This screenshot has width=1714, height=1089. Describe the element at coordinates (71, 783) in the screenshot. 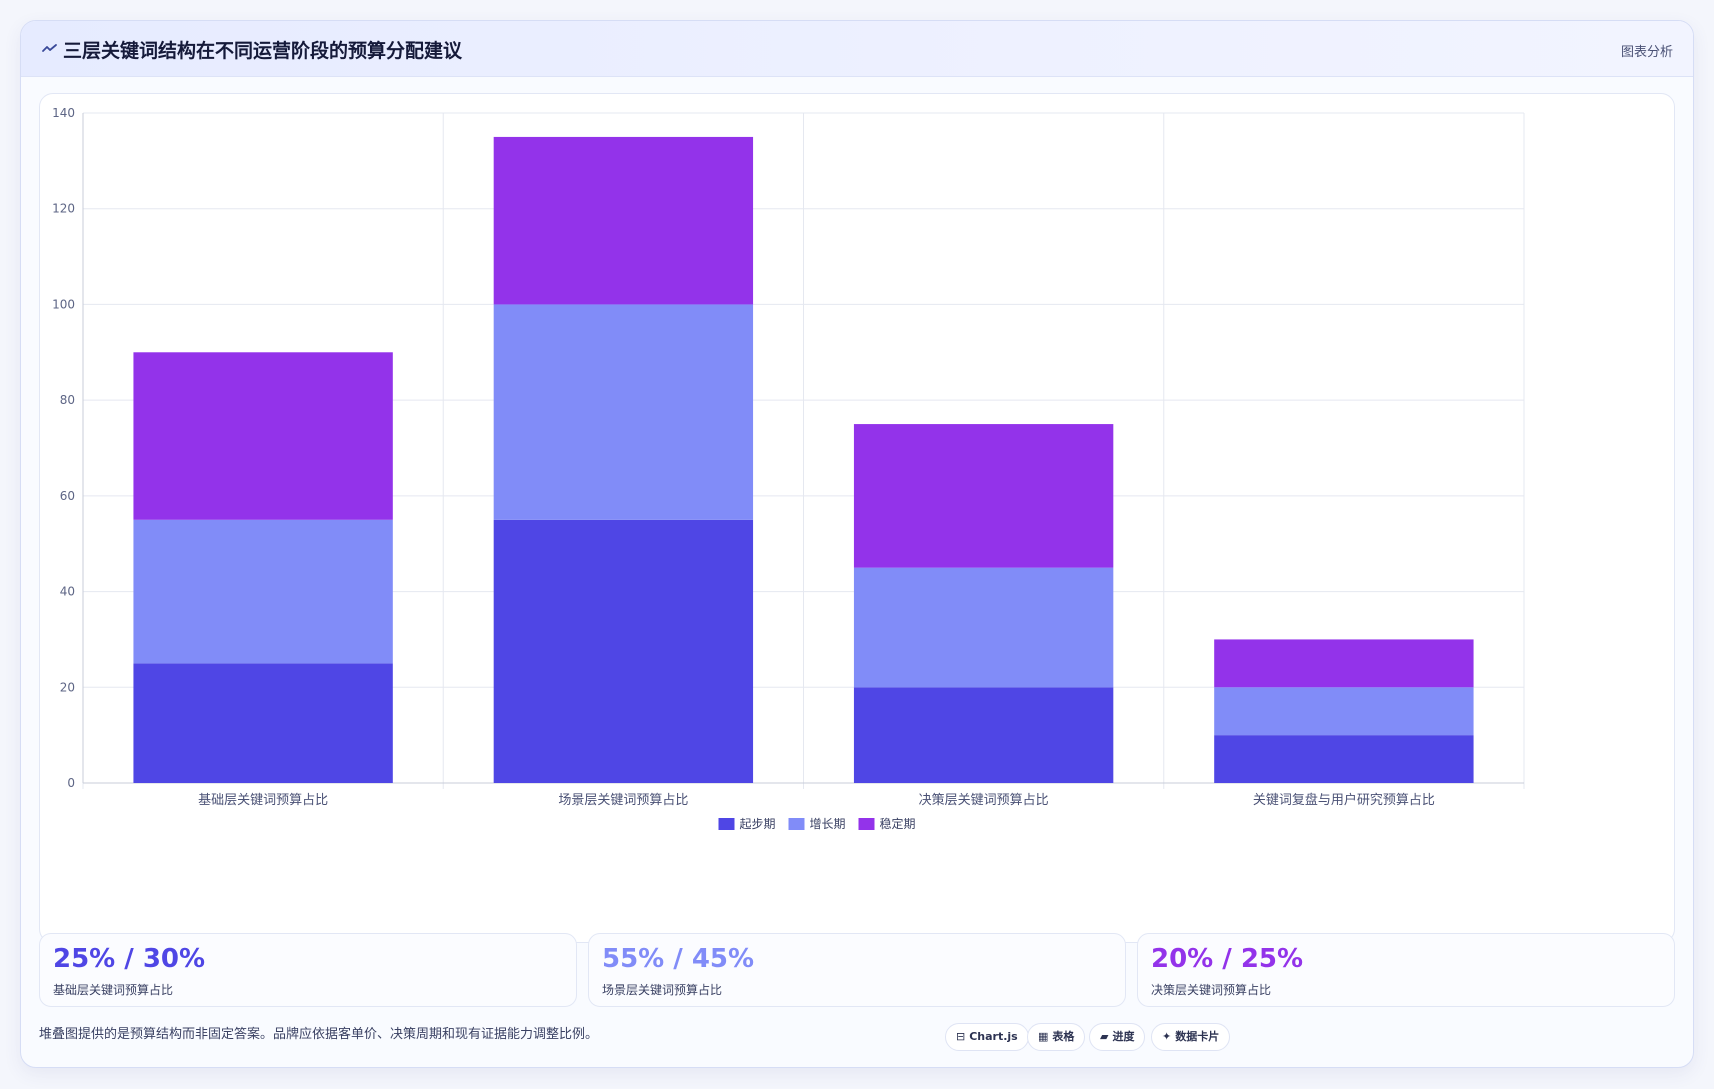

I see `y-tick-label: 0` at that location.